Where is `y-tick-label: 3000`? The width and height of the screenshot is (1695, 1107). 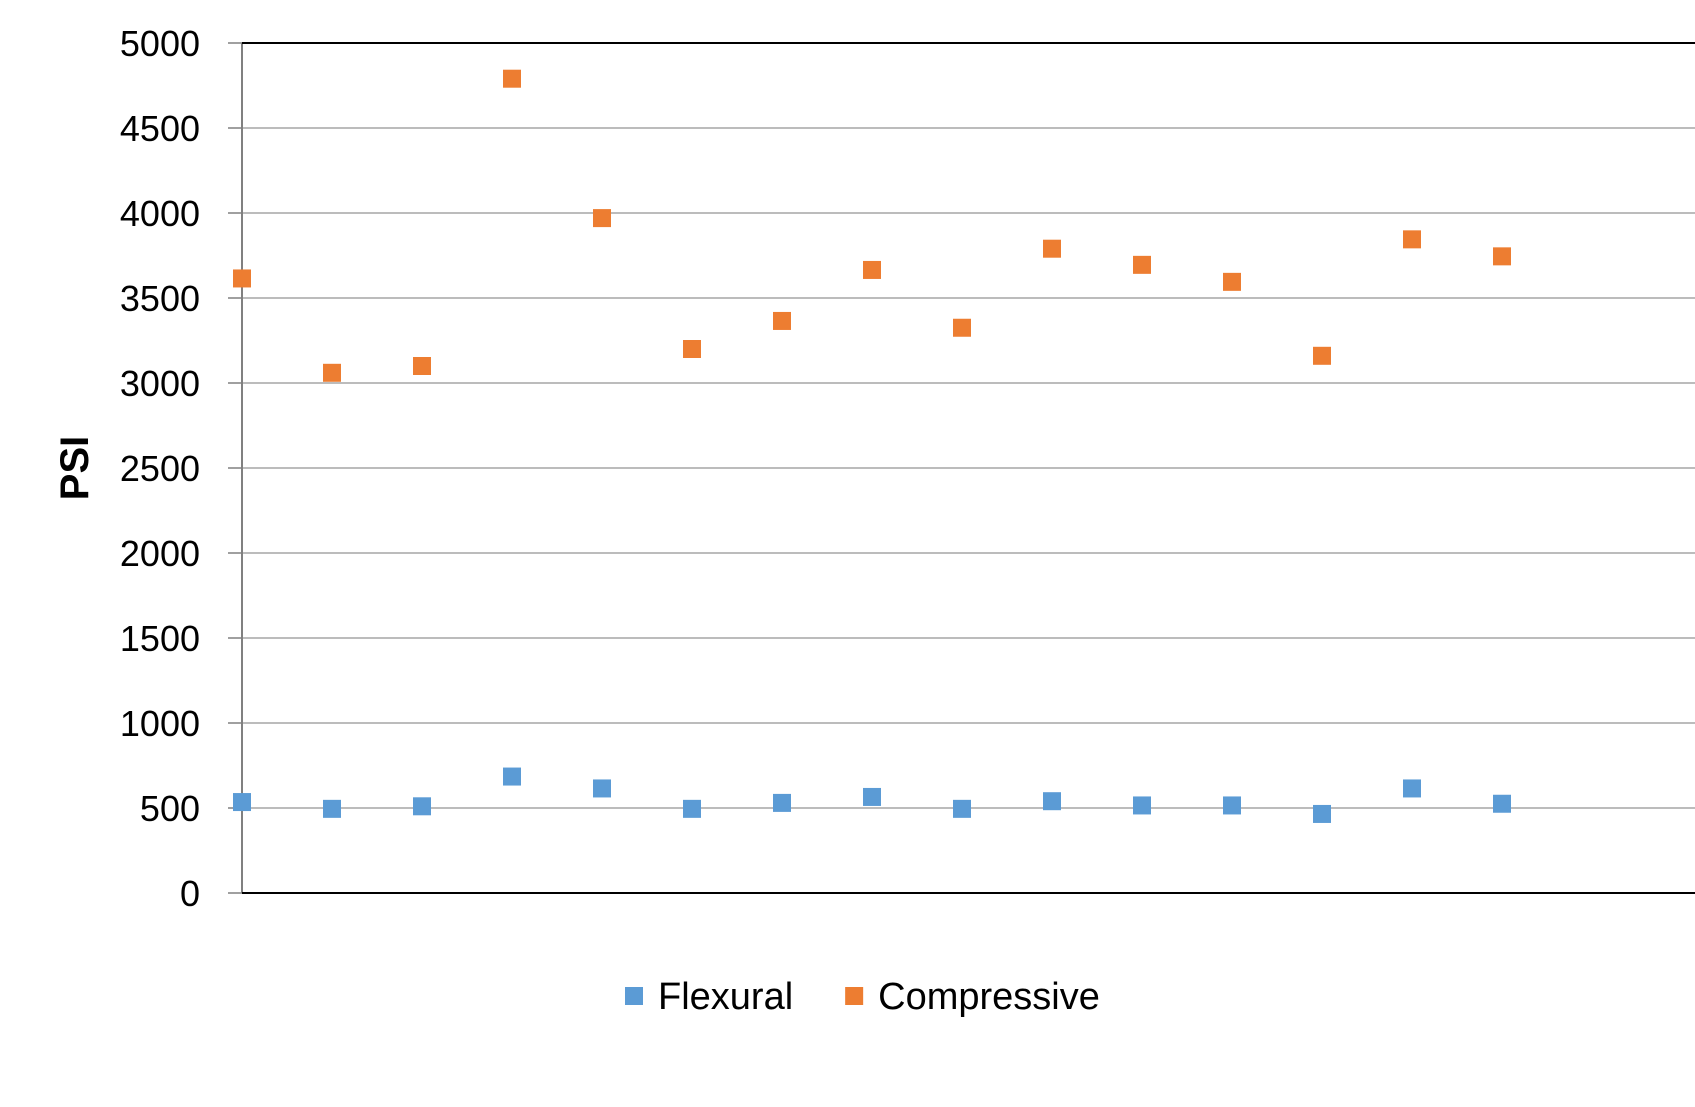
y-tick-label: 3000 is located at coordinates (160, 383).